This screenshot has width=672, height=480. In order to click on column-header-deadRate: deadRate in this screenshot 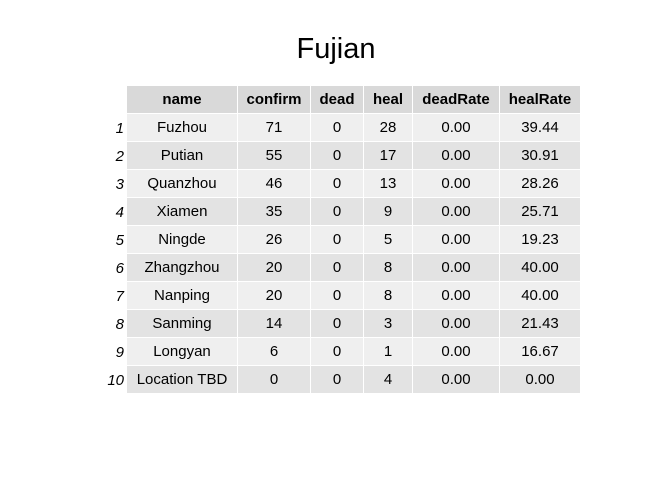, I will do `click(456, 100)`.